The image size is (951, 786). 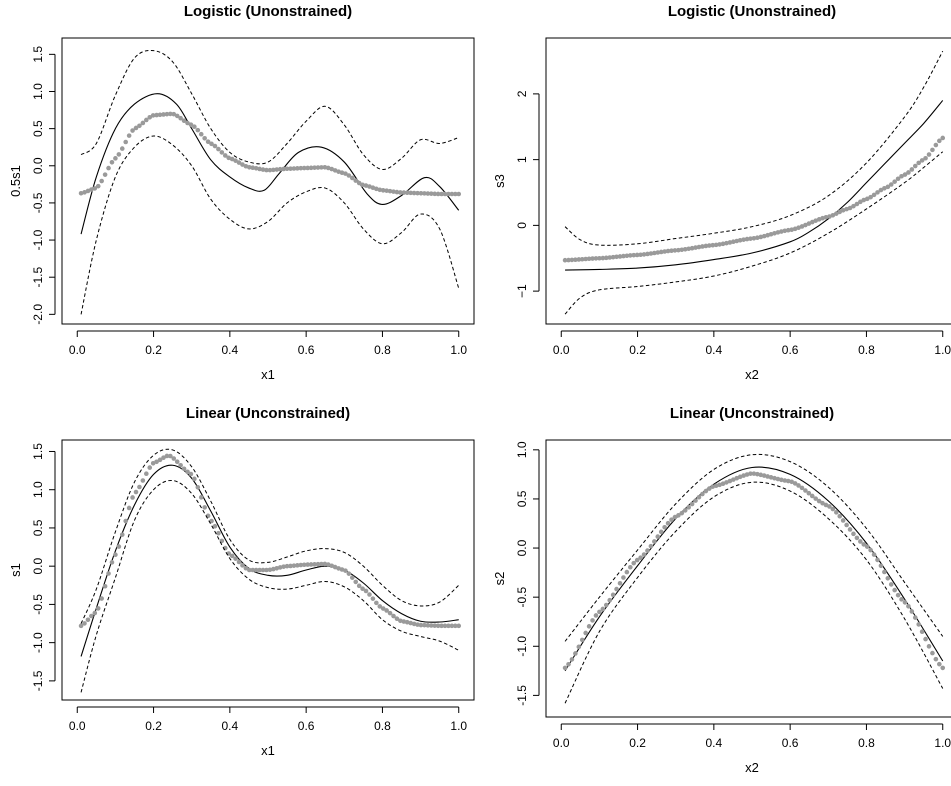 I want to click on true-function-line, so click(x=270, y=164).